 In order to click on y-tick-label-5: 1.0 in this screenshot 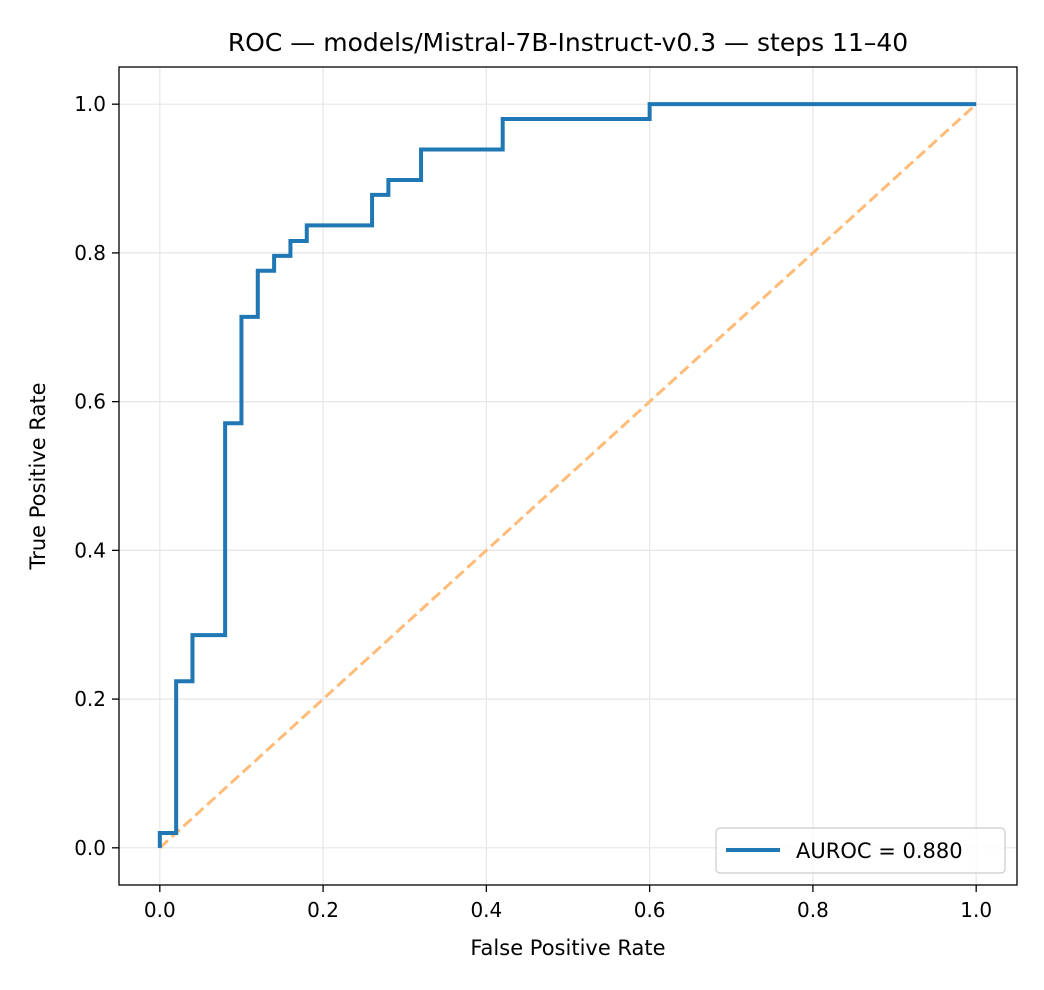, I will do `click(90, 104)`.